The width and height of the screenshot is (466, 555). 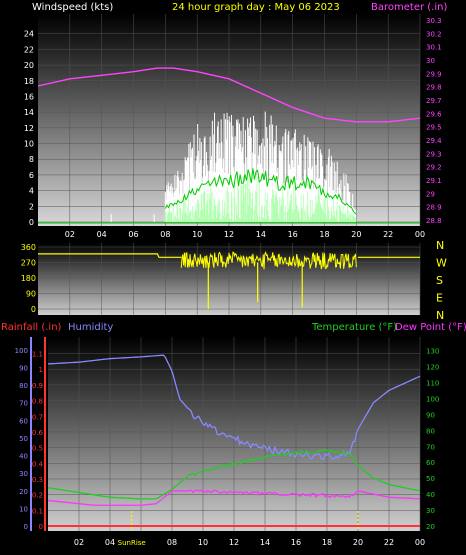 What do you see at coordinates (31, 294) in the screenshot?
I see `direction-tick-label: 90` at bounding box center [31, 294].